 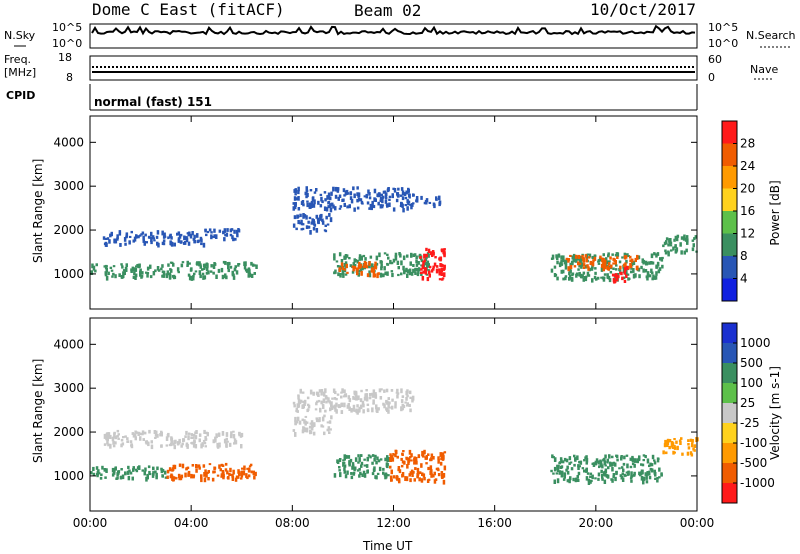 I want to click on colorbar-tick-label: 4, so click(x=744, y=279).